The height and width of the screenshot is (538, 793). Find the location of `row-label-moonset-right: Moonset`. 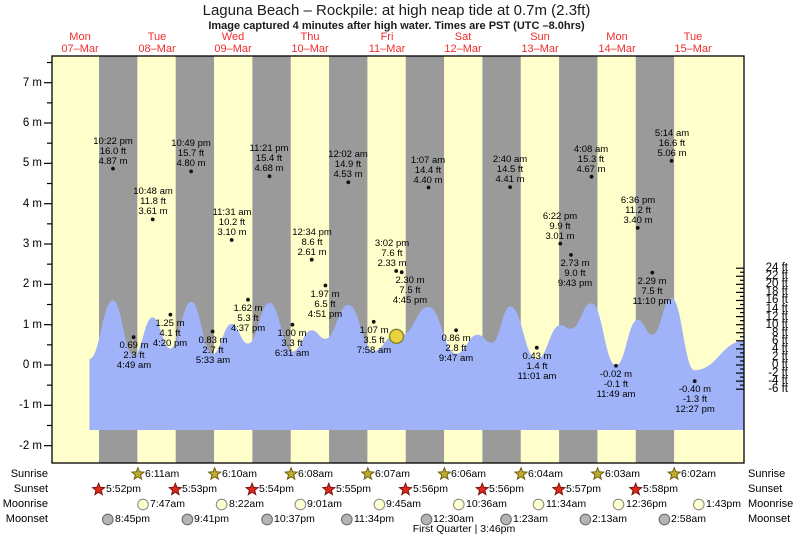

row-label-moonset-right: Moonset is located at coordinates (769, 519).